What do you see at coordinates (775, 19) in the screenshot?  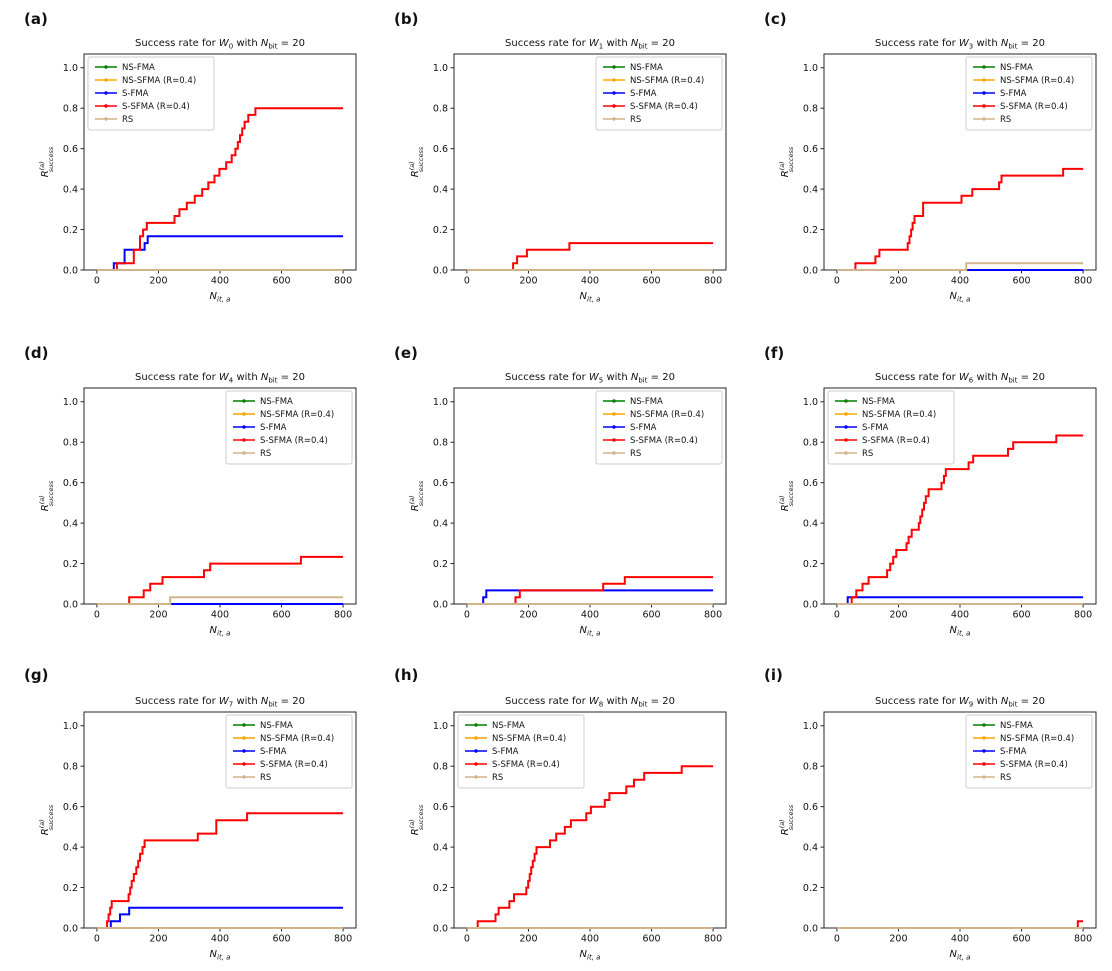 I see `panel-label-c: (c)` at bounding box center [775, 19].